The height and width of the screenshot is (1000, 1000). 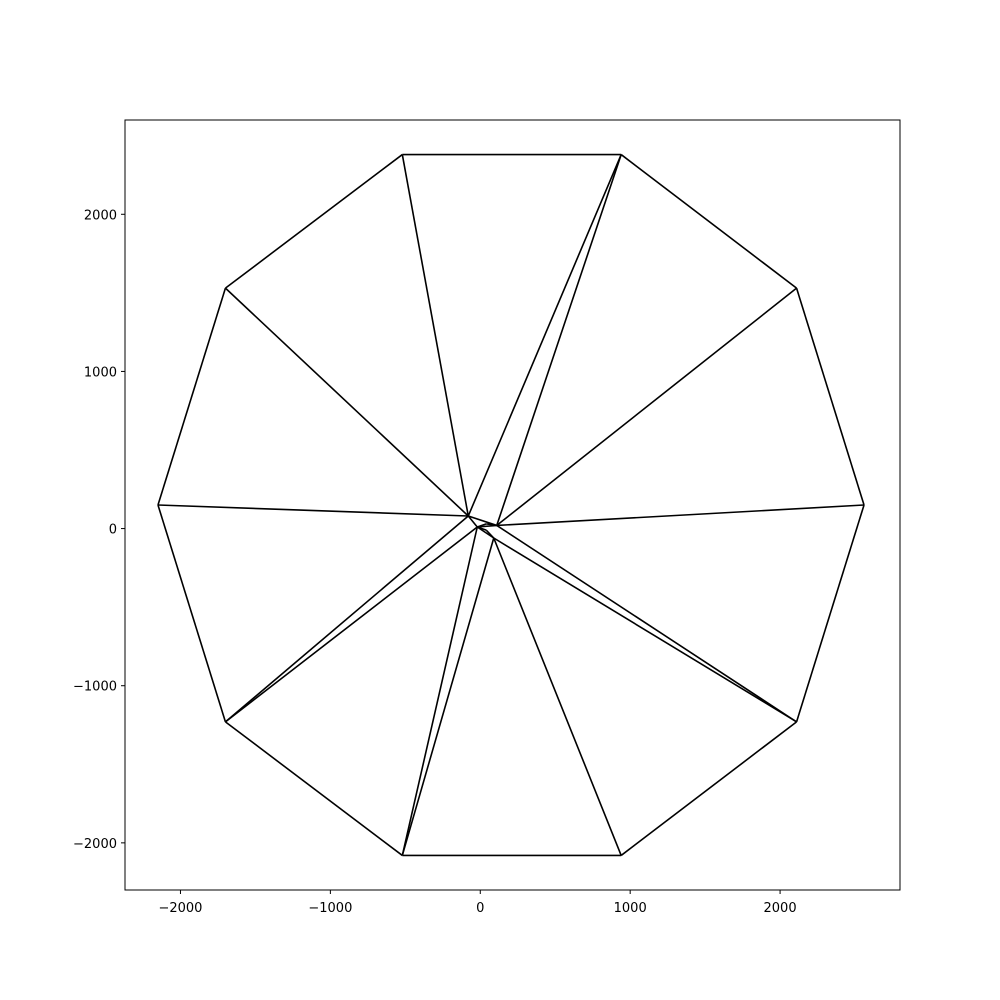 What do you see at coordinates (113, 530) in the screenshot?
I see `y-tick-label: 0` at bounding box center [113, 530].